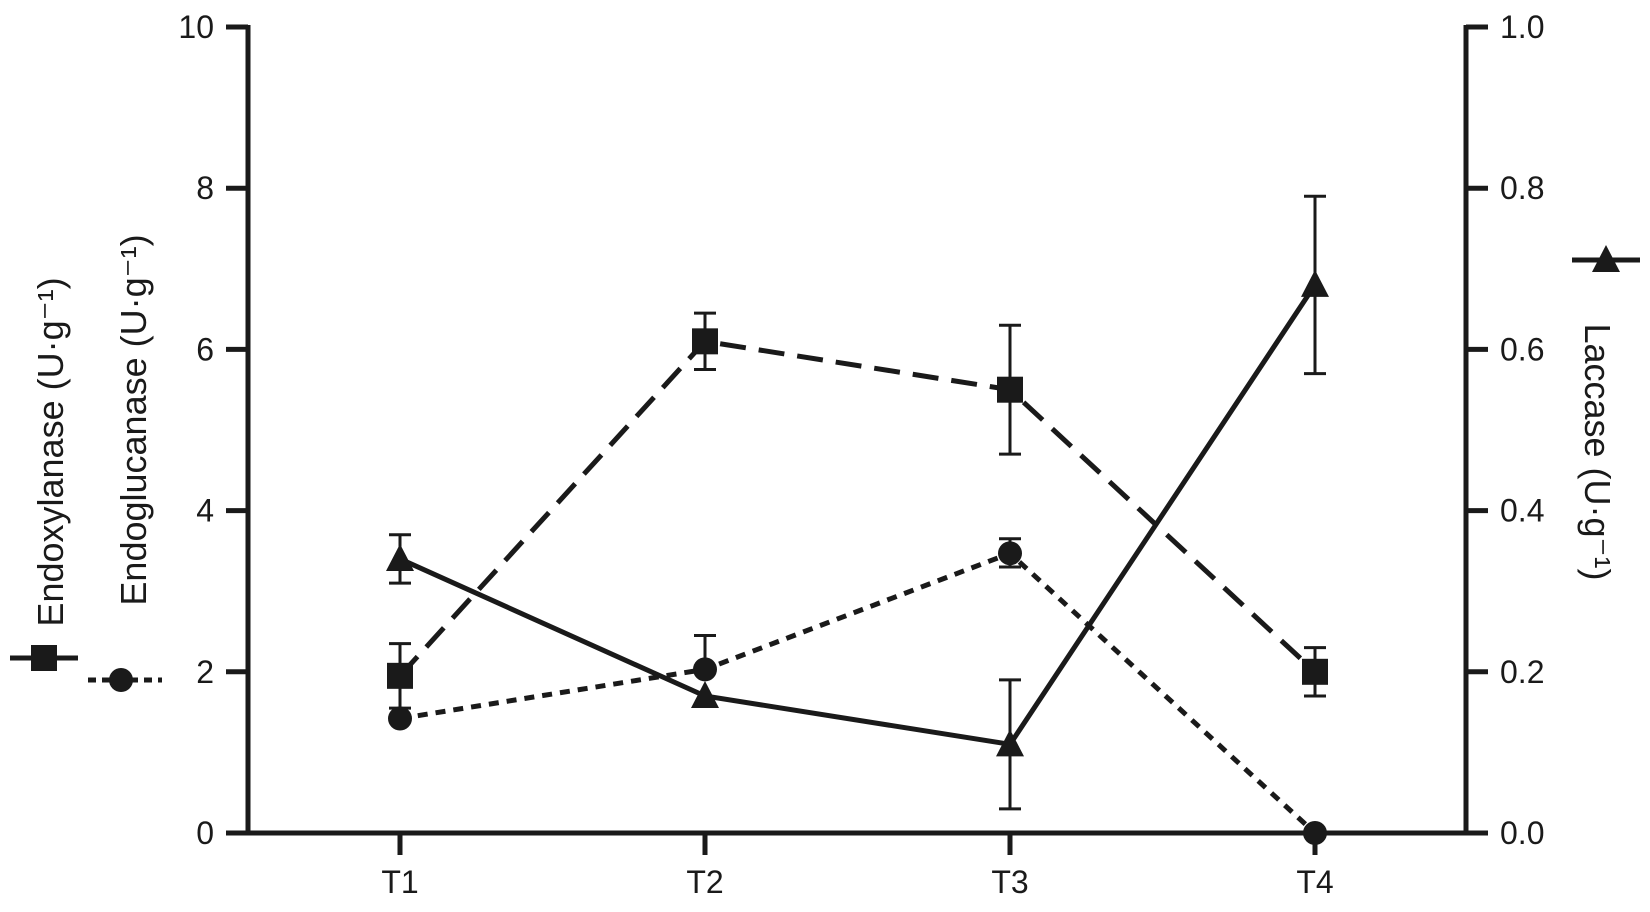 This screenshot has width=1650, height=912. What do you see at coordinates (205, 349) in the screenshot?
I see `left-y-tick-label: 6` at bounding box center [205, 349].